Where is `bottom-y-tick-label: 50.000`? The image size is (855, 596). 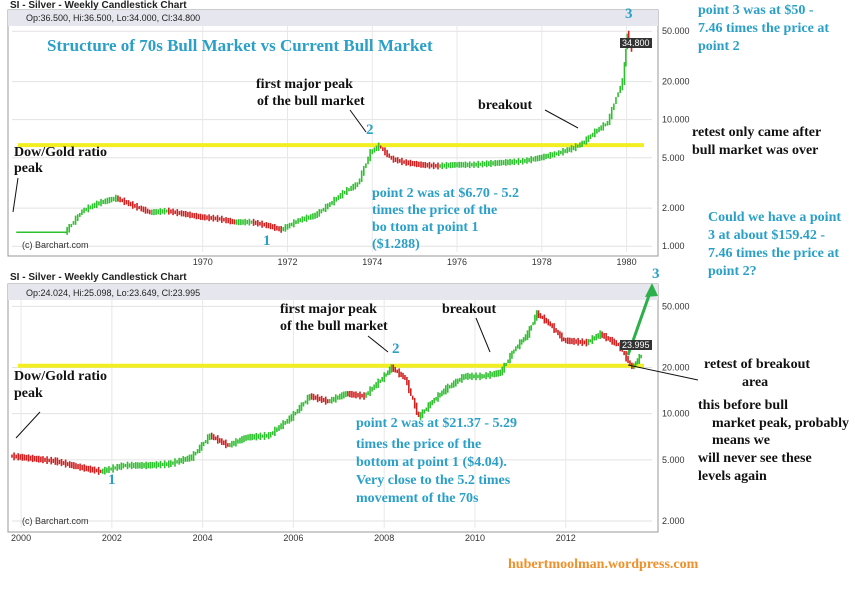
bottom-y-tick-label: 50.000 is located at coordinates (676, 306).